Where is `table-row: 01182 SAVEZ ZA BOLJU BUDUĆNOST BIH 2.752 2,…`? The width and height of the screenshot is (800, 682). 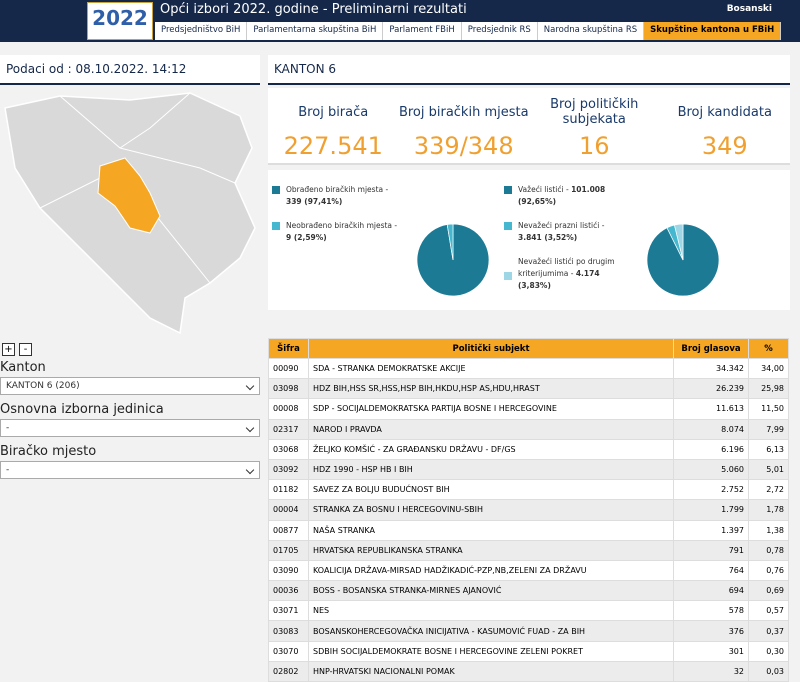 table-row: 01182 SAVEZ ZA BOLJU BUDUĆNOST BIH 2.752 2,… is located at coordinates (528, 490).